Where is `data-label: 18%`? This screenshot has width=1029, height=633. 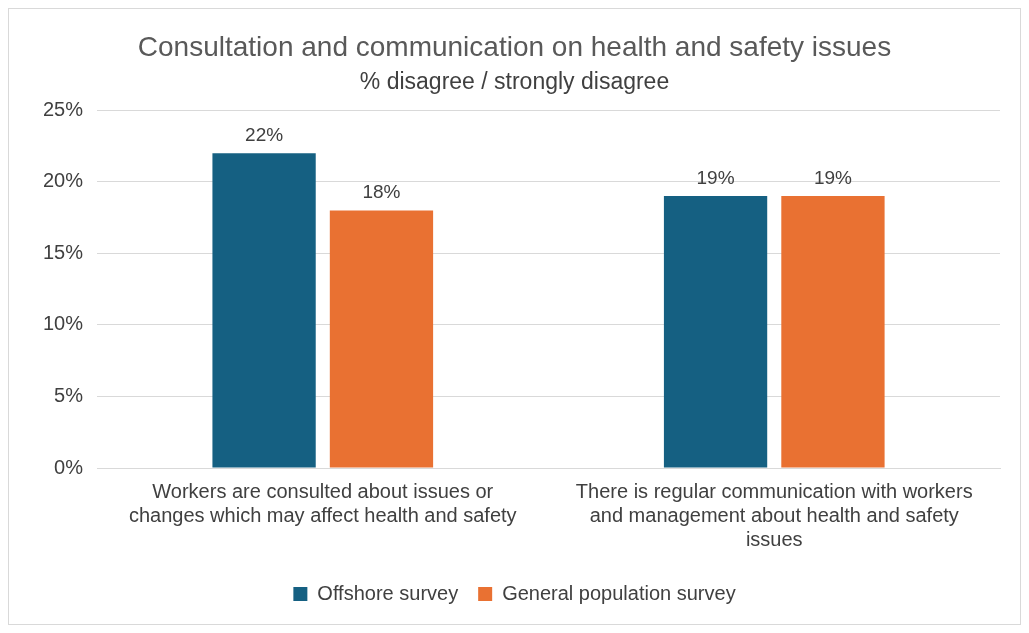 data-label: 18% is located at coordinates (381, 192).